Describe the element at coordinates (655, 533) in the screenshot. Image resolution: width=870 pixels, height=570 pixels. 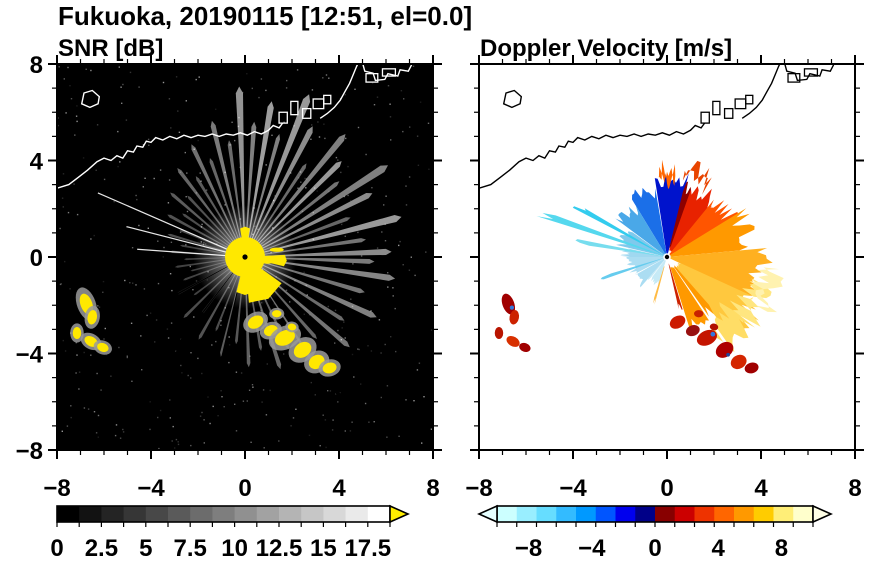
I see `velocity-colorbar: −8 −4 0 4 8` at that location.